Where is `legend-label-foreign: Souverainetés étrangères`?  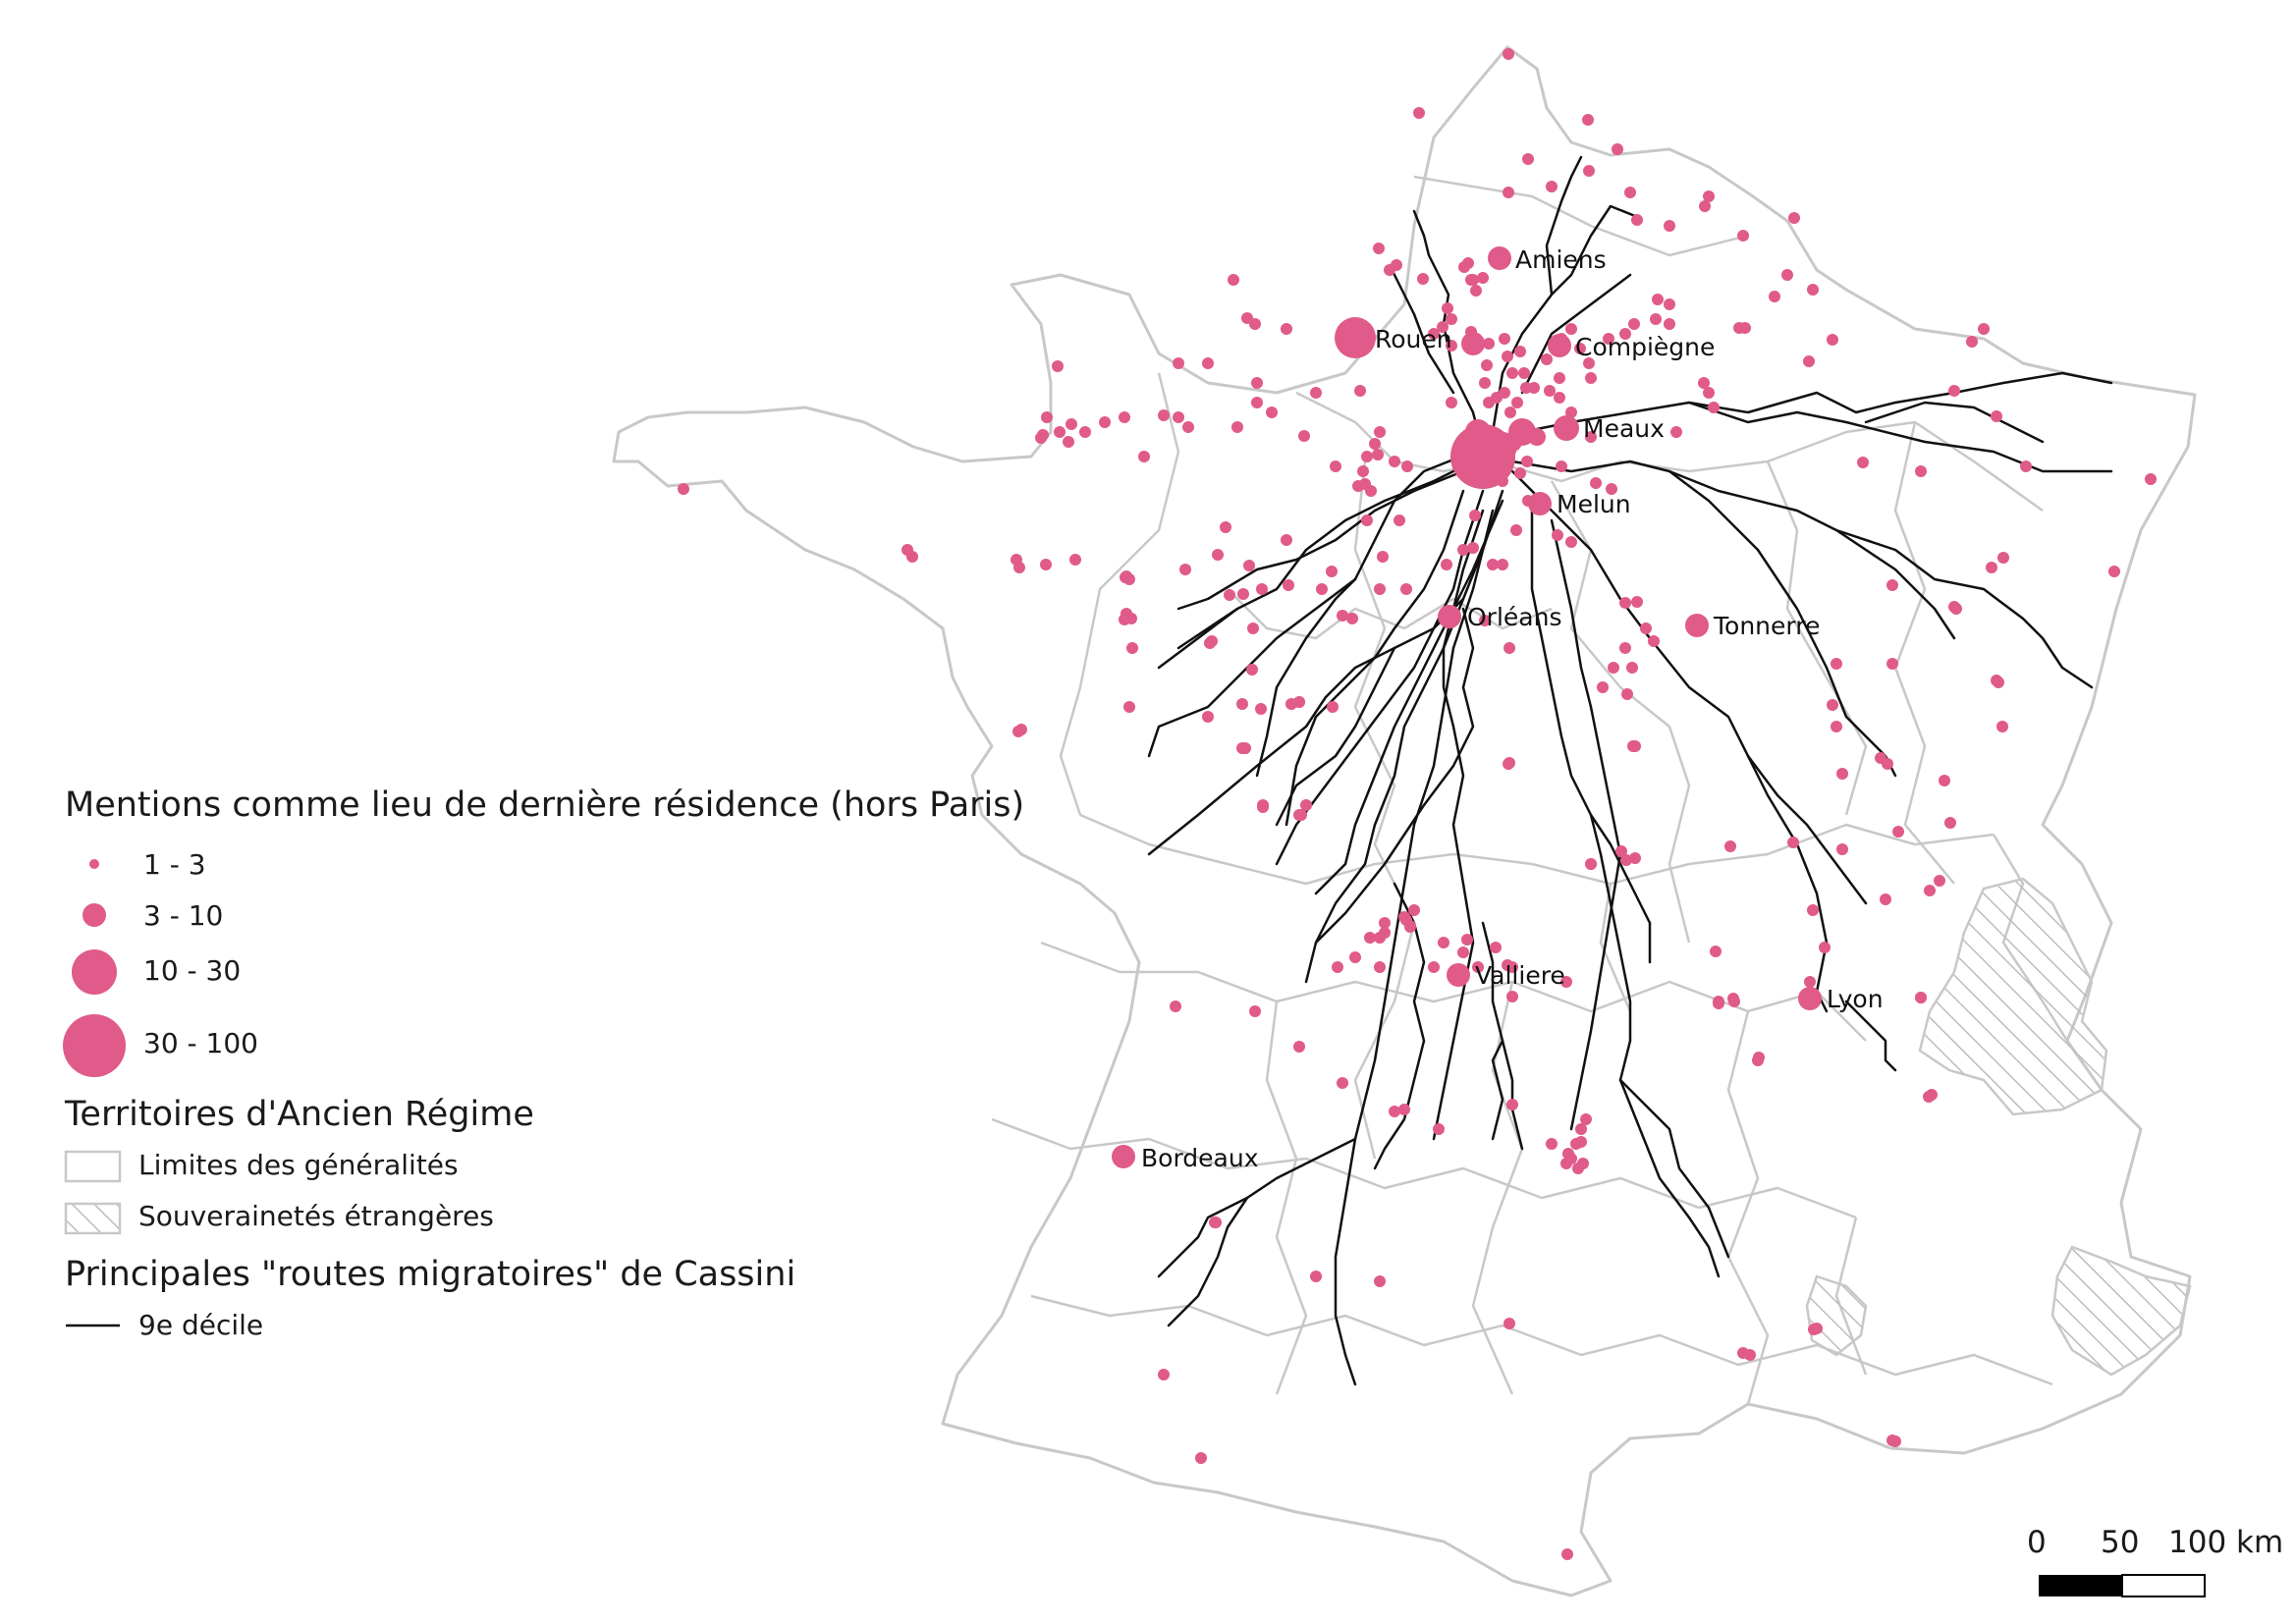 legend-label-foreign: Souverainetés étrangères is located at coordinates (316, 1216).